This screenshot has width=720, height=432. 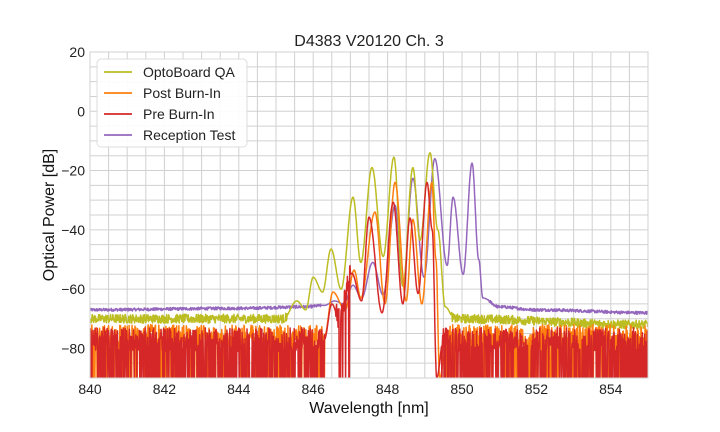 I want to click on x-tick-label: 850, so click(x=462, y=389).